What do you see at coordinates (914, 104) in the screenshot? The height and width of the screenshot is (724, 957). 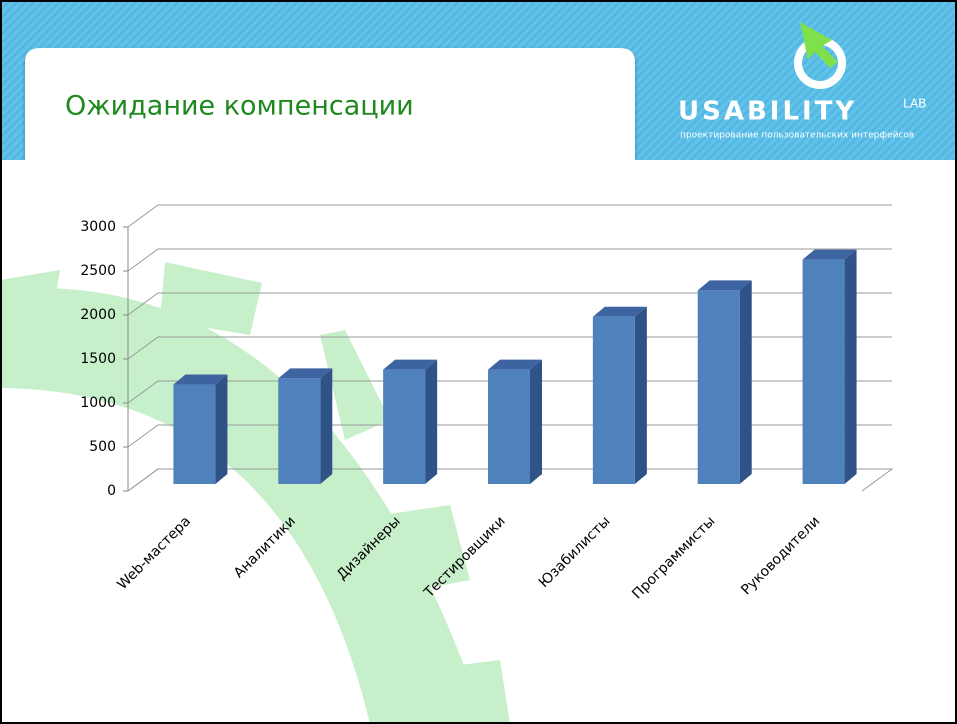 I see `logo-suffix: LAB` at bounding box center [914, 104].